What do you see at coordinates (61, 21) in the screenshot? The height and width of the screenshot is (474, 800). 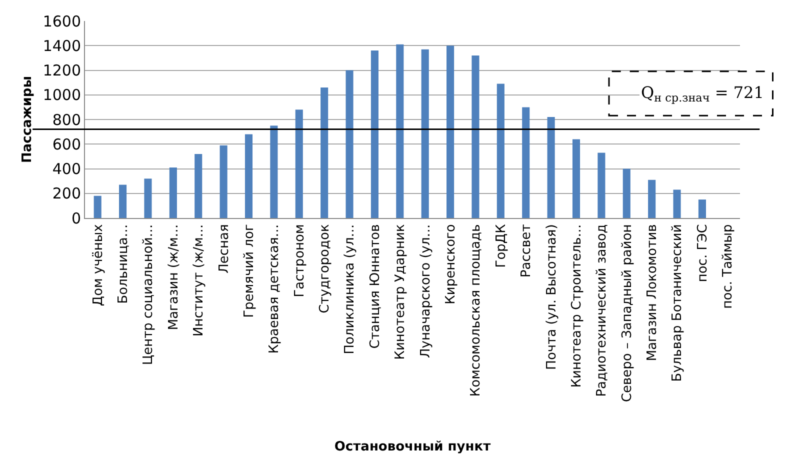 I see `y-tick-label: 1600` at bounding box center [61, 21].